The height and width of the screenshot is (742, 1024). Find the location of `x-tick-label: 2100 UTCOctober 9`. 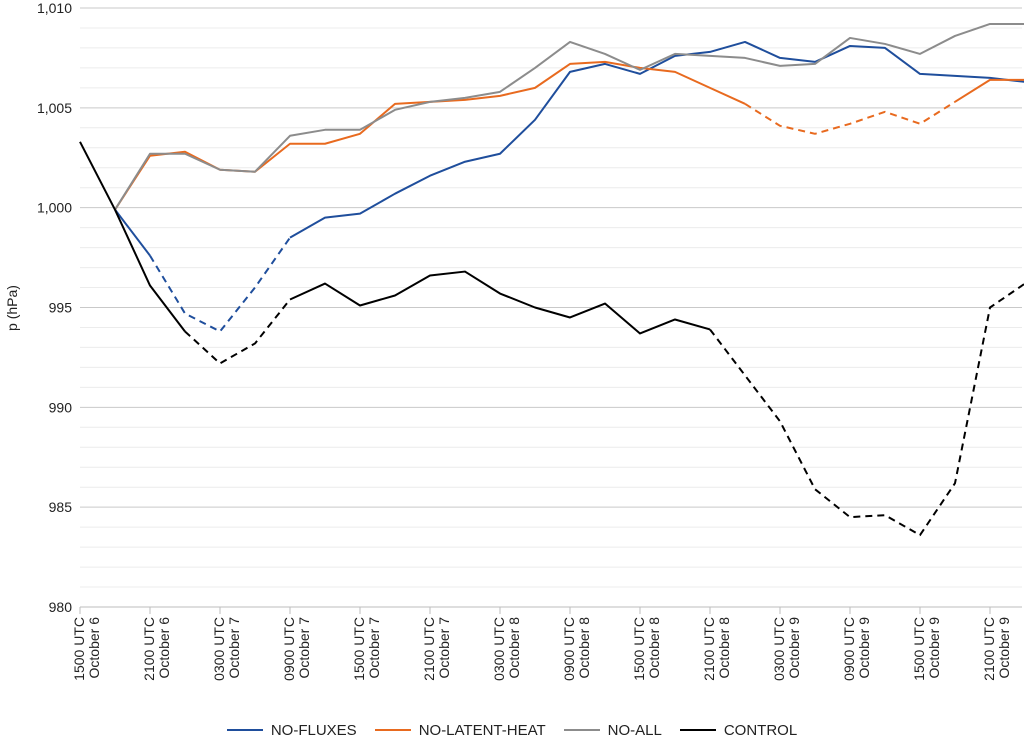

x-tick-label: 2100 UTCOctober 9 is located at coordinates (996, 649).